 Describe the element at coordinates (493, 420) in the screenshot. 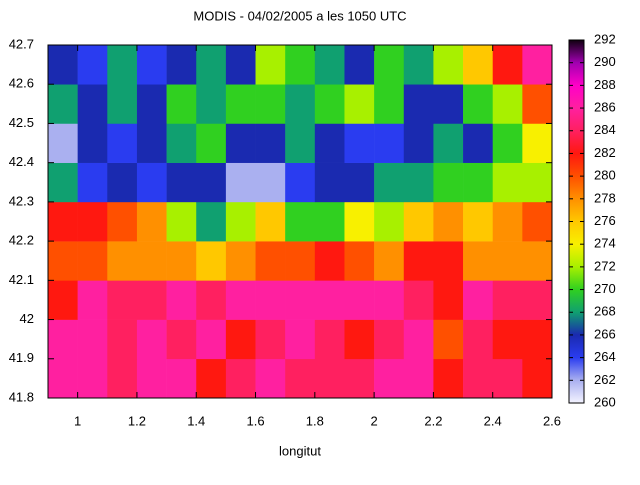

I see `x-tick-label: 2.4` at that location.